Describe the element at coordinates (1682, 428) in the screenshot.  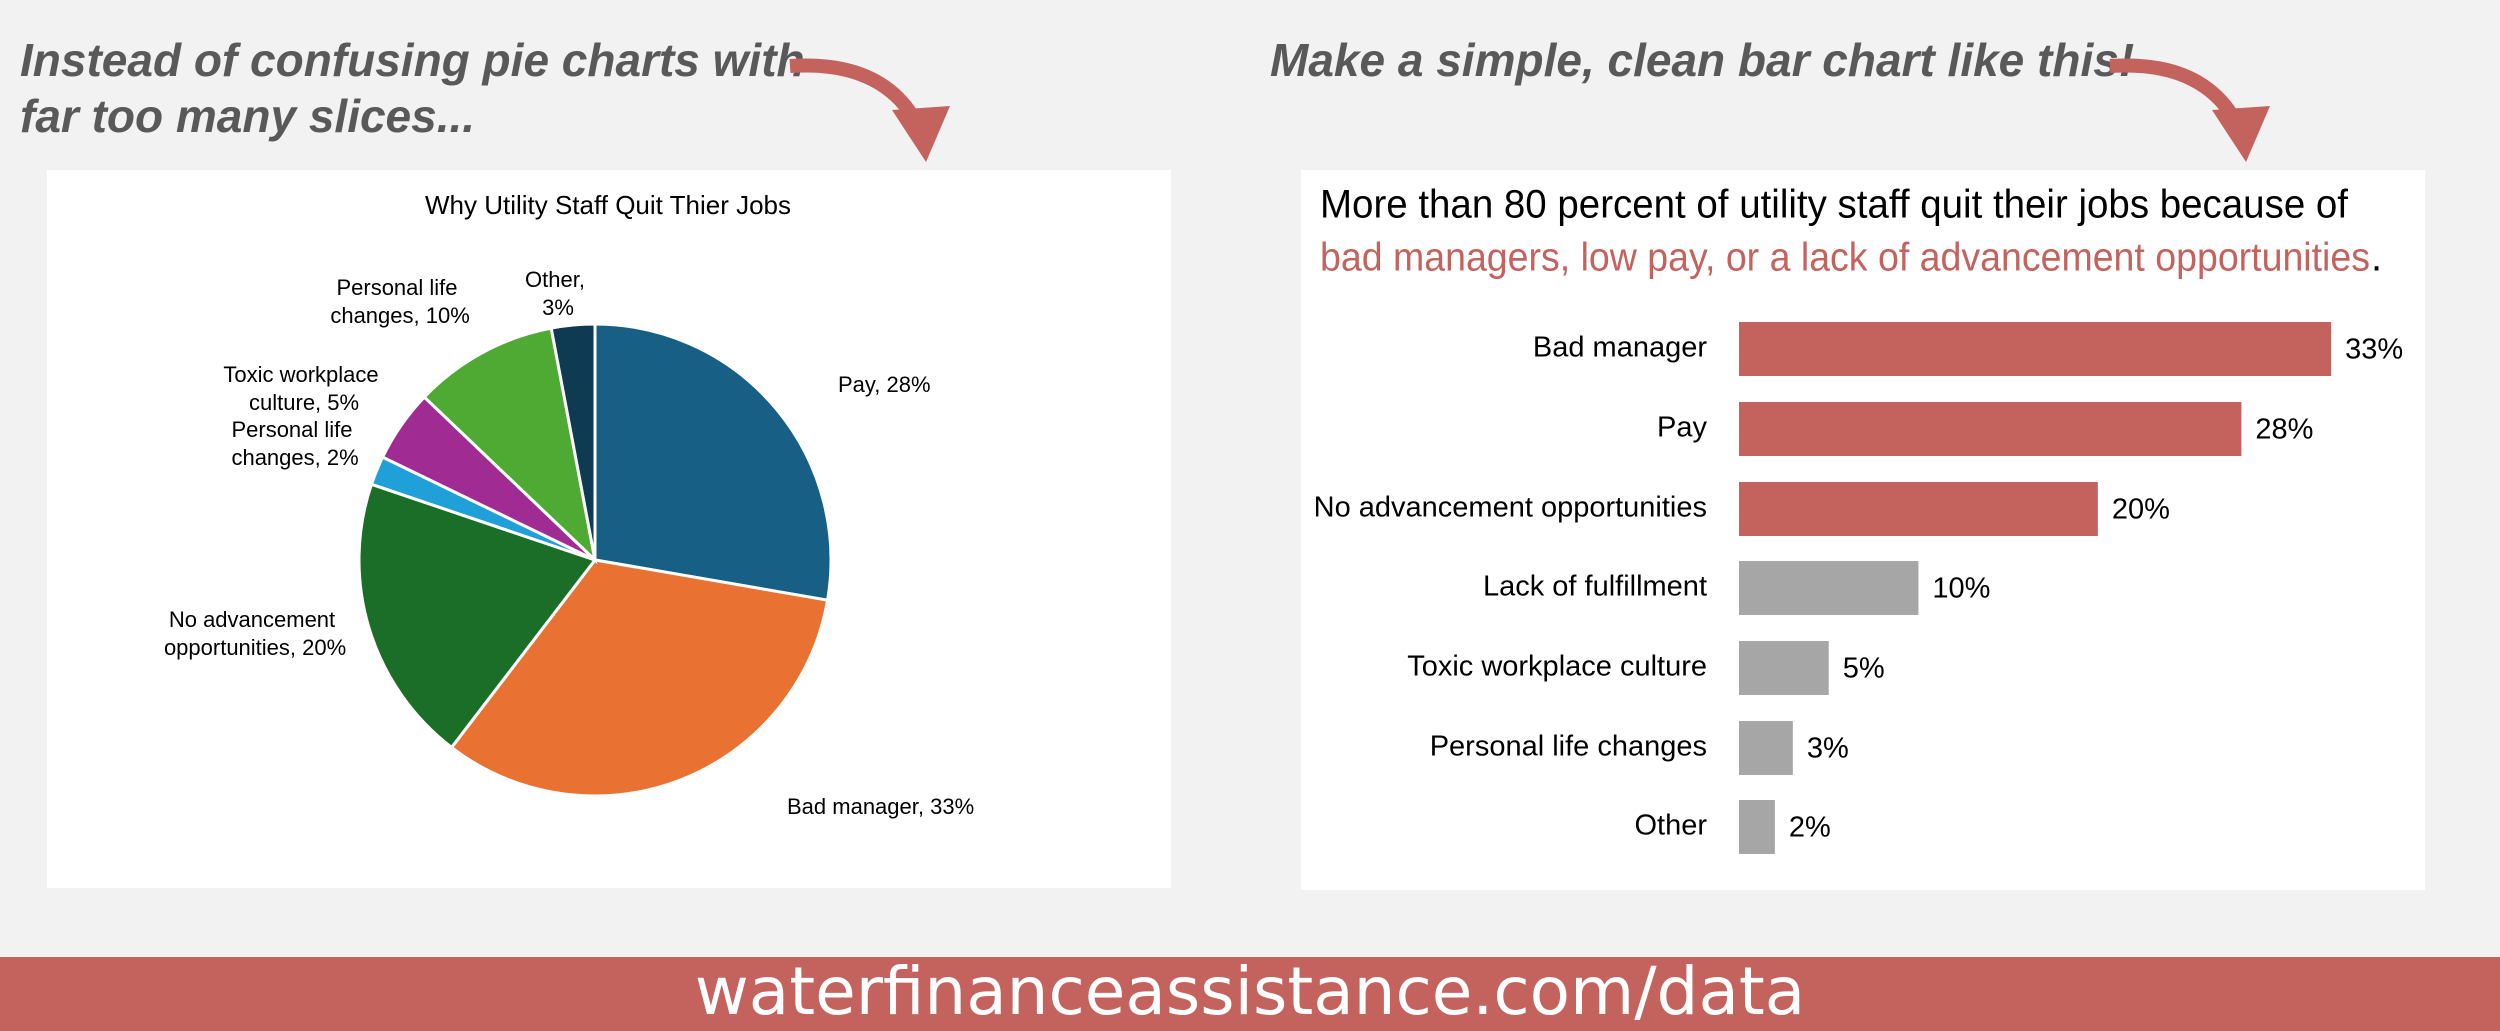
I see `category-label: Pay` at that location.